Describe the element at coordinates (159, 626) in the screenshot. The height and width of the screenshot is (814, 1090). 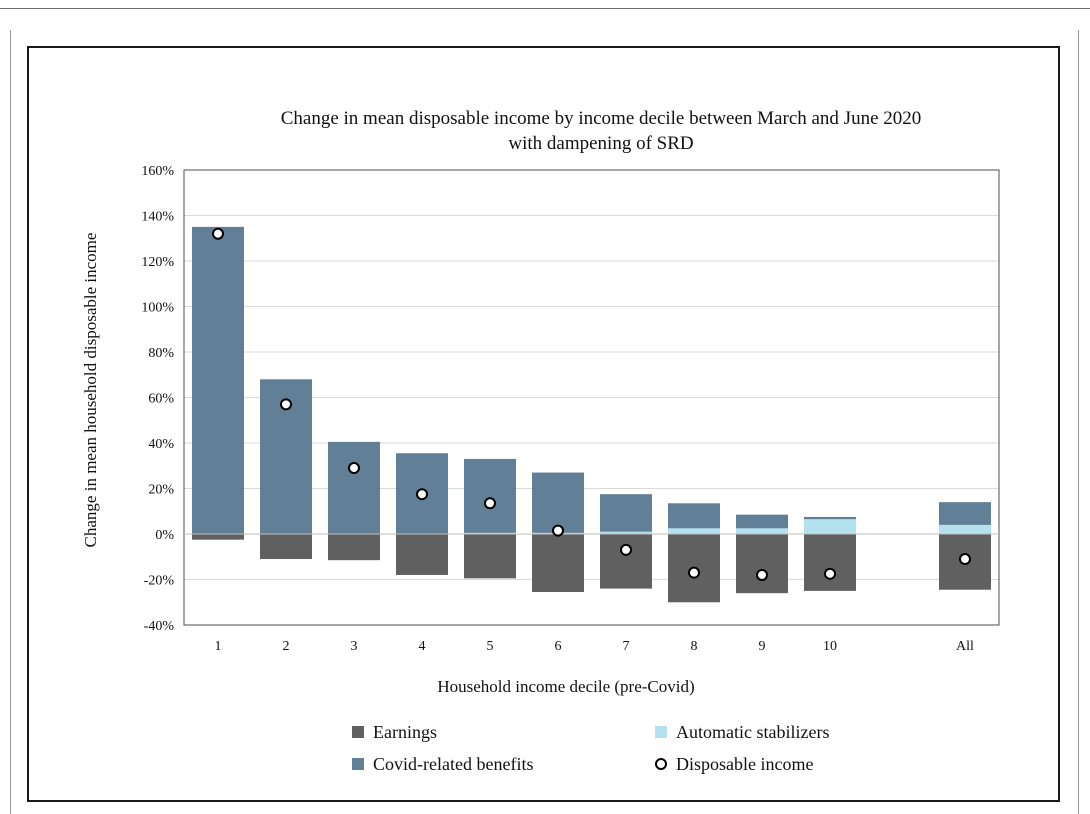
I see `y-tick-label: -40%` at that location.